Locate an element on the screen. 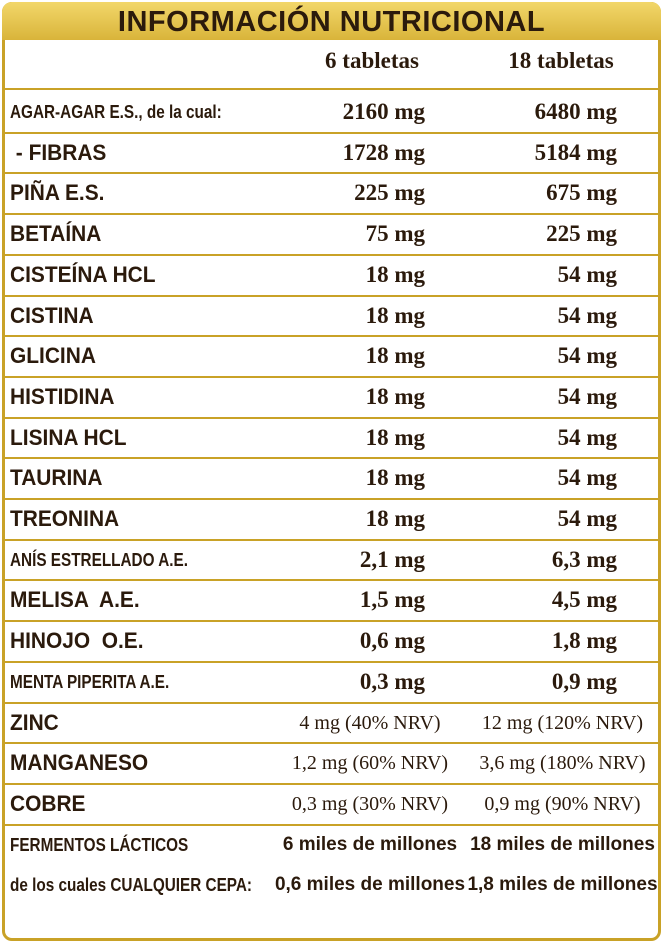 This screenshot has height=949, width=667. value: 1,2 mg (60% NRV) is located at coordinates (370, 763).